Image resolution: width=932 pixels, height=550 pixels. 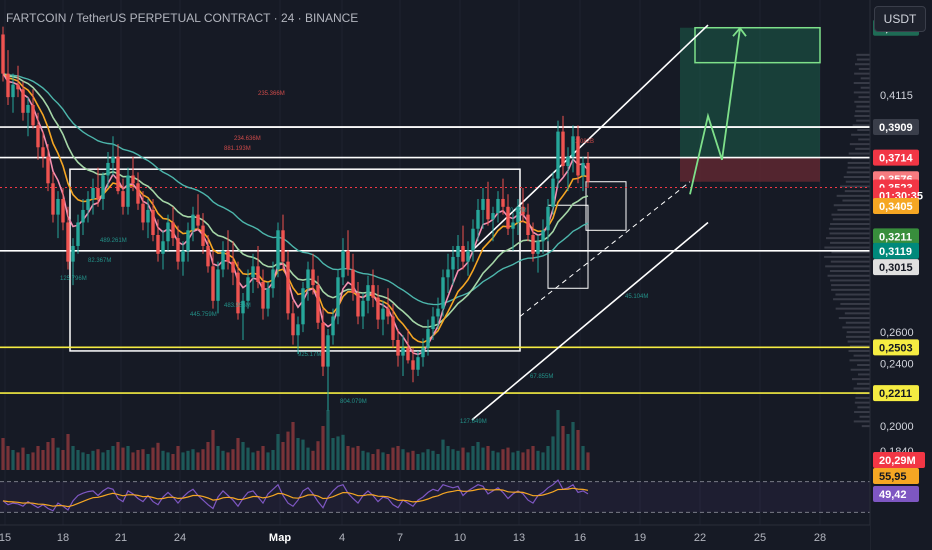 What do you see at coordinates (271, 94) in the screenshot?
I see `volume-annotation-label: 235.366M` at bounding box center [271, 94].